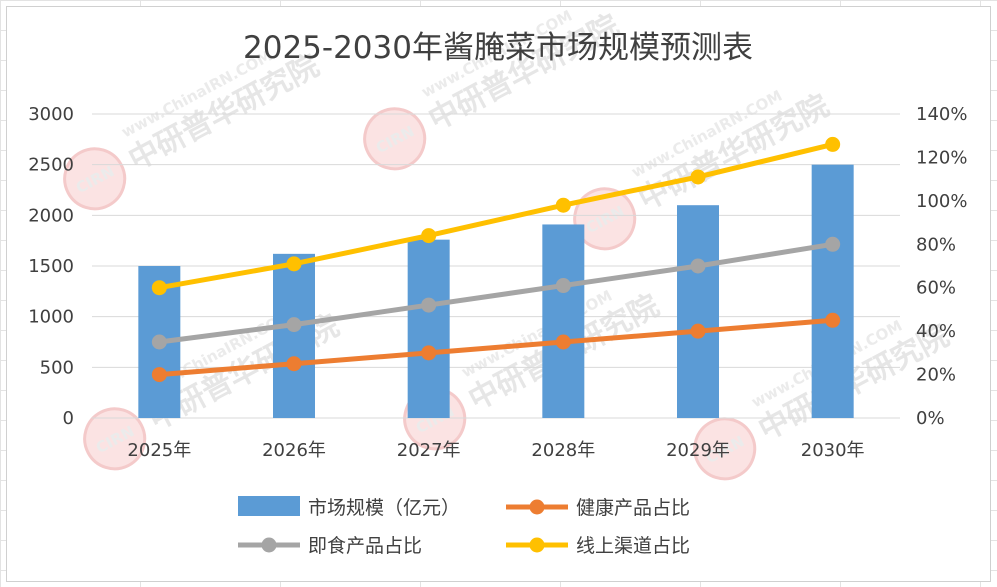 The width and height of the screenshot is (997, 587). Describe the element at coordinates (936, 288) in the screenshot. I see `y-right-tick-label: 60%` at that location.